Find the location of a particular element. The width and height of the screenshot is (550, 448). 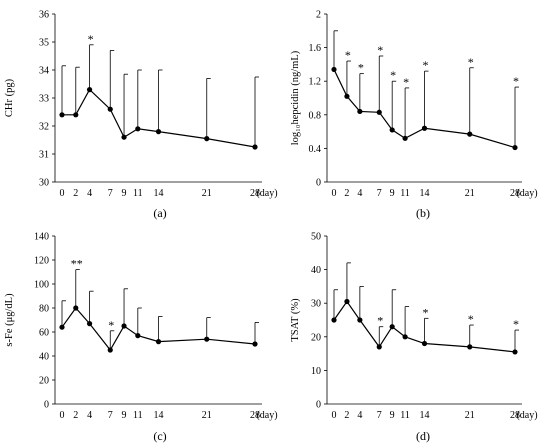

y-tick-label: 120 is located at coordinates (41, 261).